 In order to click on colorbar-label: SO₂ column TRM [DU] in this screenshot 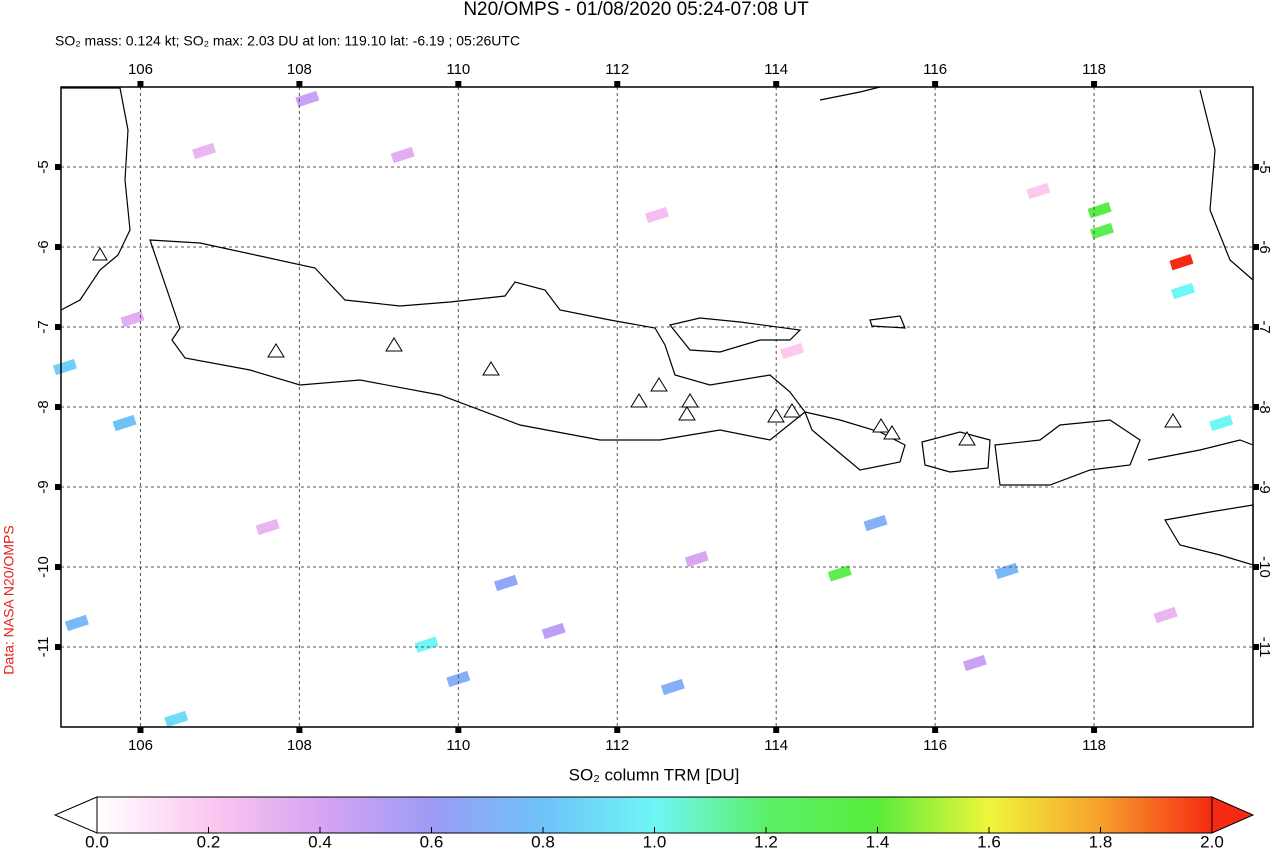, I will do `click(654, 774)`.